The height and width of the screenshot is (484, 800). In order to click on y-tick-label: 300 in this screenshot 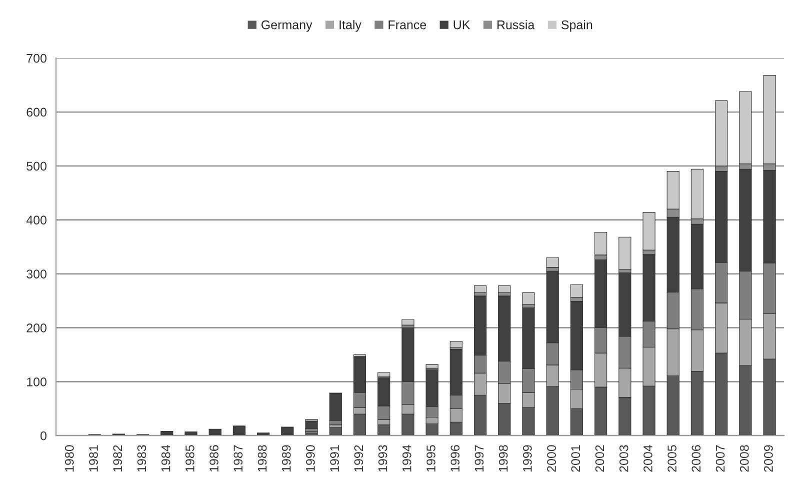, I will do `click(36, 274)`.